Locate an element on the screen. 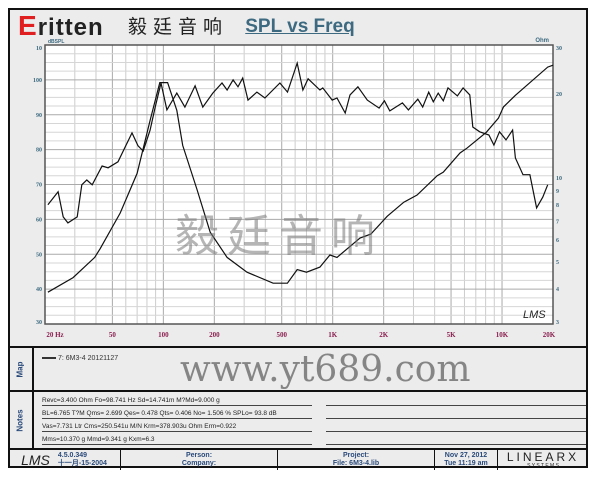 Image resolution: width=600 pixels, height=480 pixels. brand-logo: Eritten is located at coordinates (61, 26).